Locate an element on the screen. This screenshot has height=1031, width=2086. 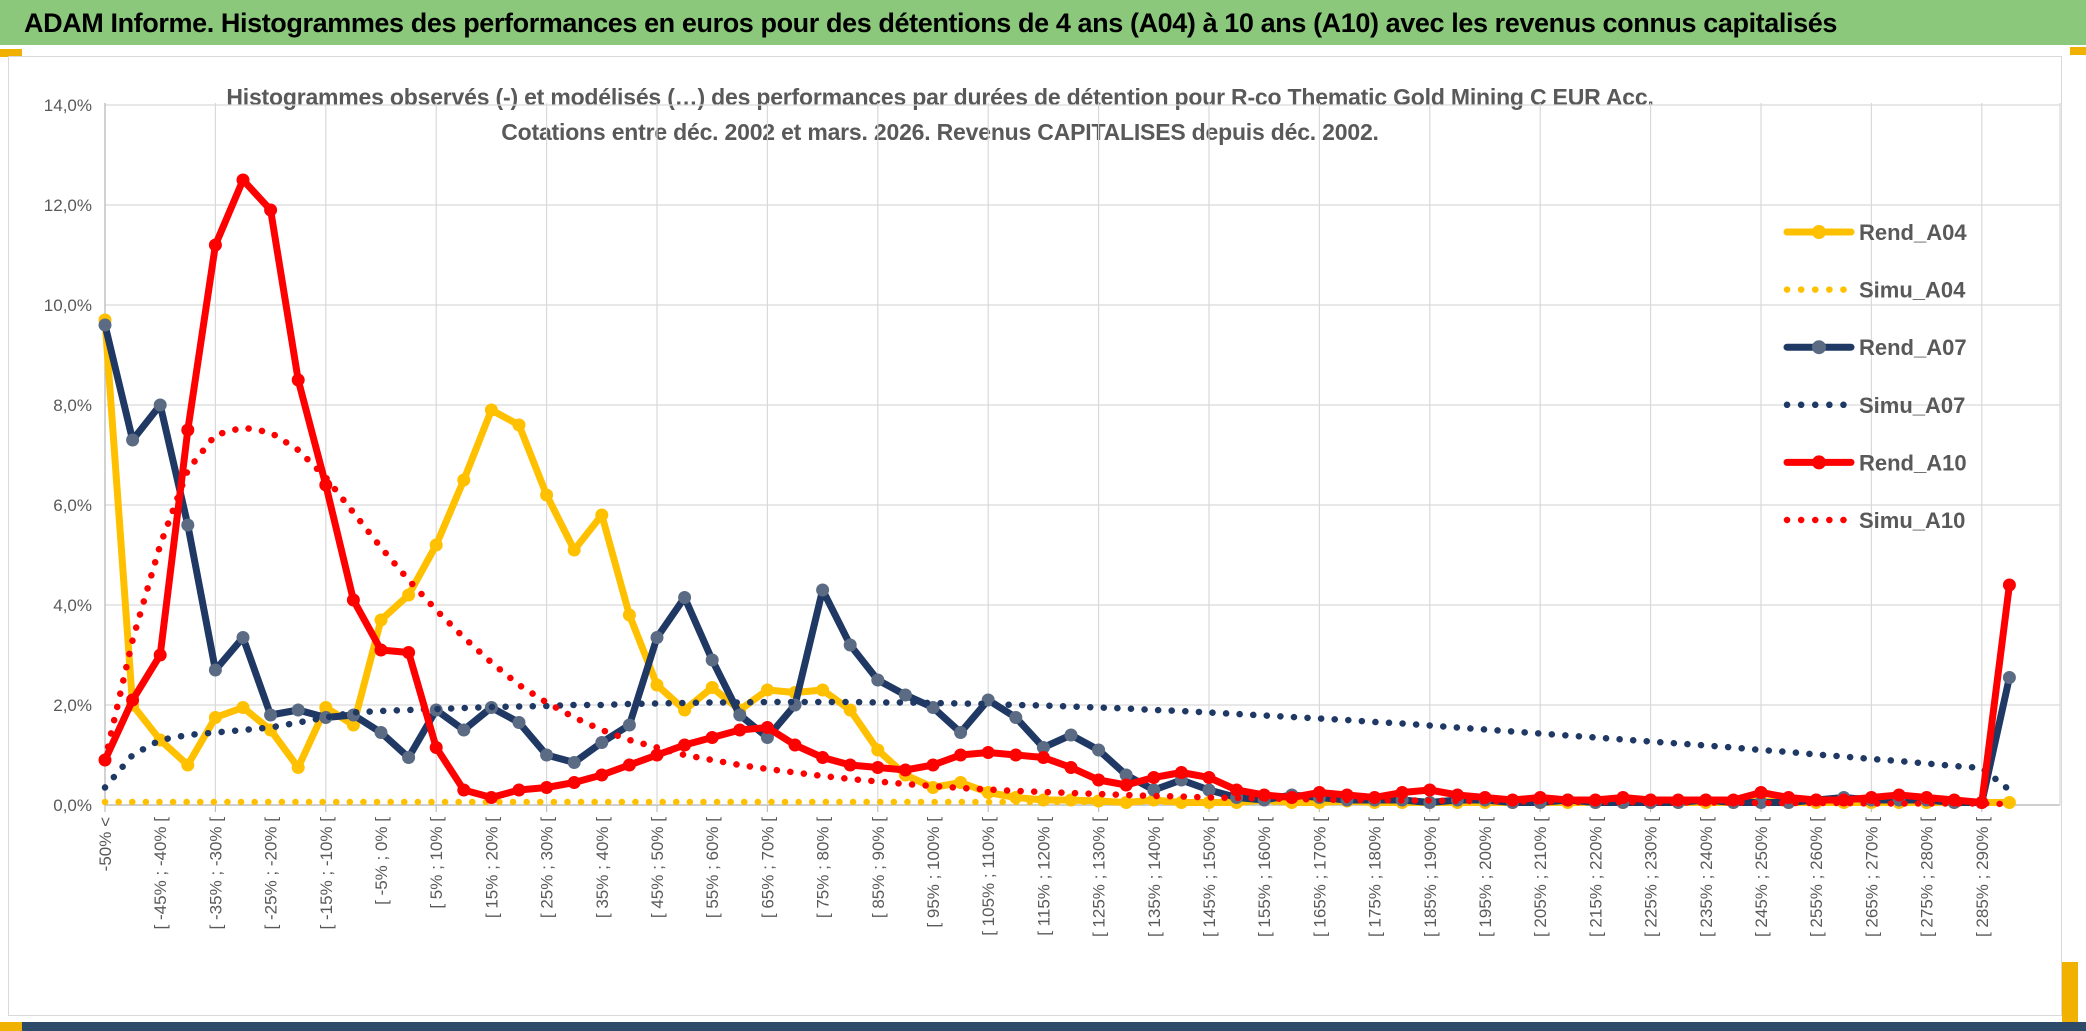
x-tick-label: [ -5% ; 0% [ is located at coordinates (381, 861).